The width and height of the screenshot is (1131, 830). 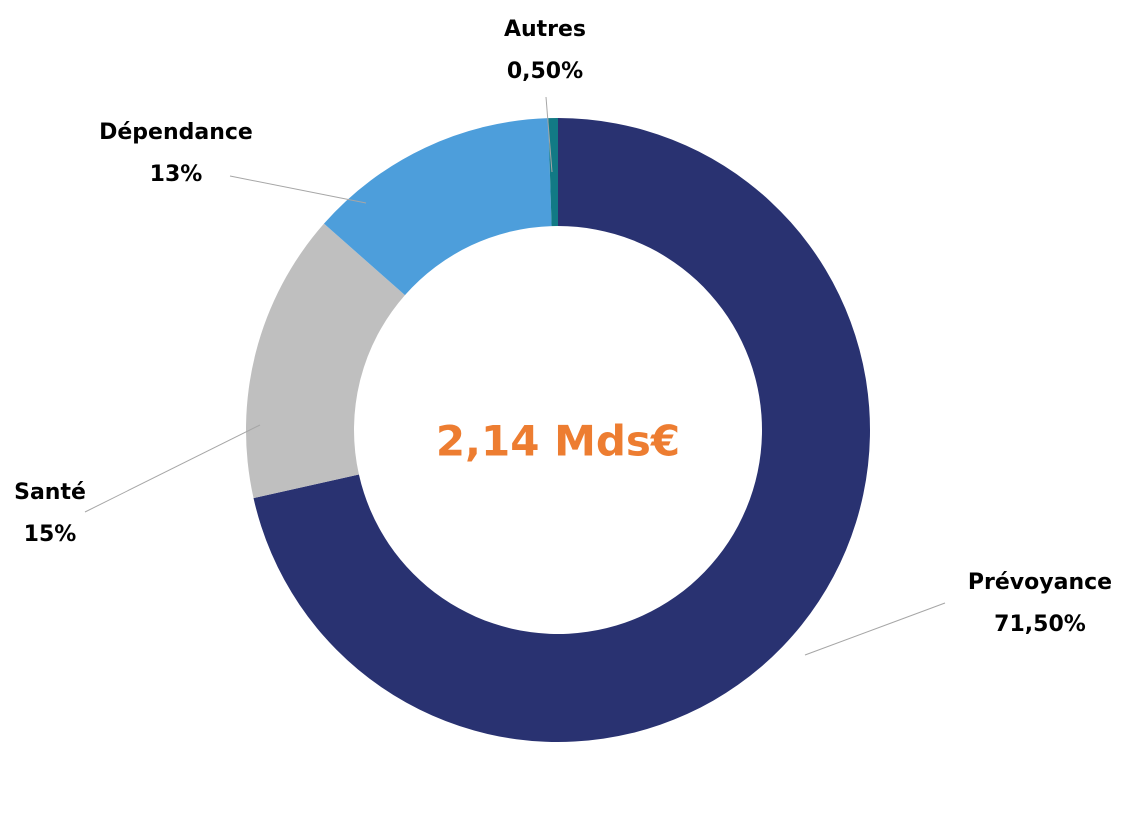 I want to click on category-label: Dépendance, so click(x=176, y=132).